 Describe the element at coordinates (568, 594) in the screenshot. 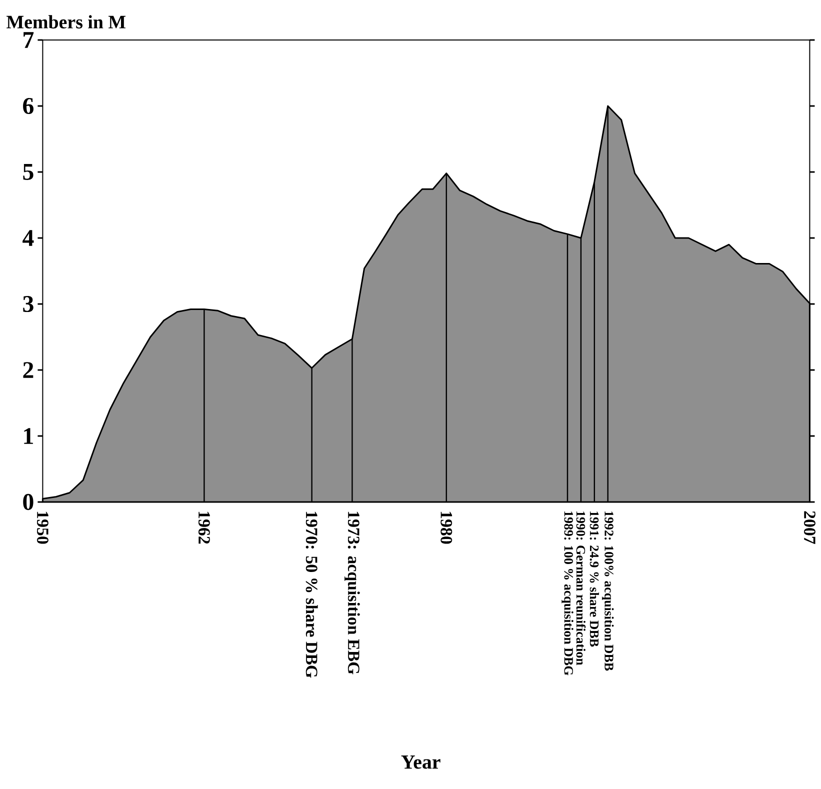

I see `x-tick-label: 1989: 100 % acquisition DBG` at that location.